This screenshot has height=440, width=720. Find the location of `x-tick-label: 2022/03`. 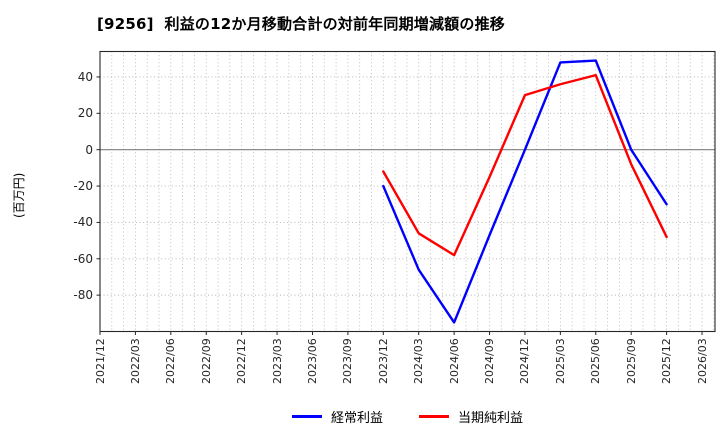

x-tick-label: 2022/03 is located at coordinates (135, 361).